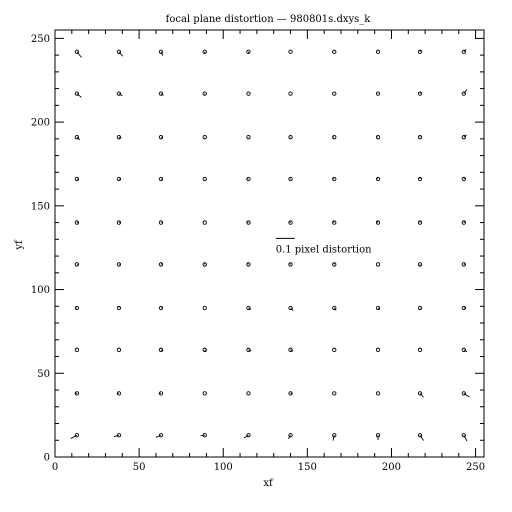 This screenshot has width=512, height=512. Describe the element at coordinates (268, 483) in the screenshot. I see `x-axis-label: xf` at that location.